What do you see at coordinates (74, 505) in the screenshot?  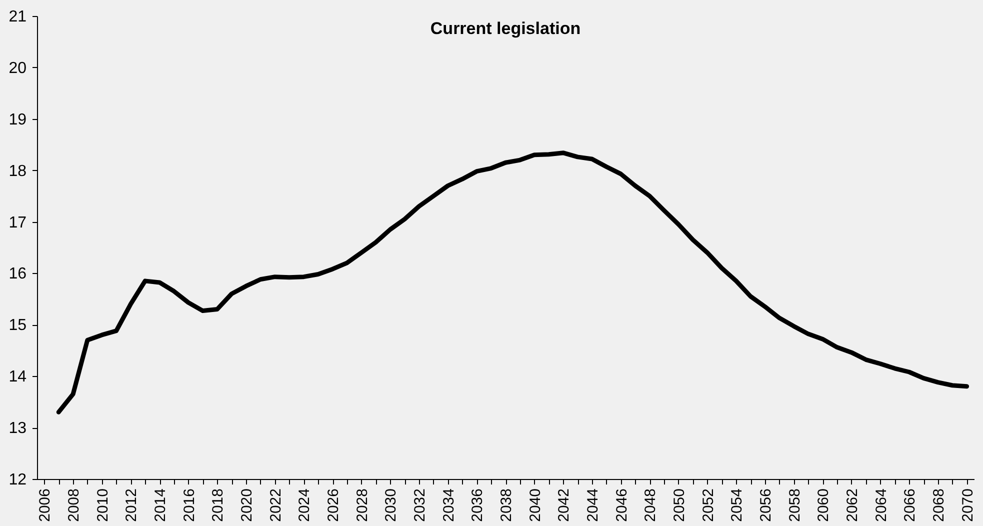 I see `x-tick-label: 2008` at bounding box center [74, 505].